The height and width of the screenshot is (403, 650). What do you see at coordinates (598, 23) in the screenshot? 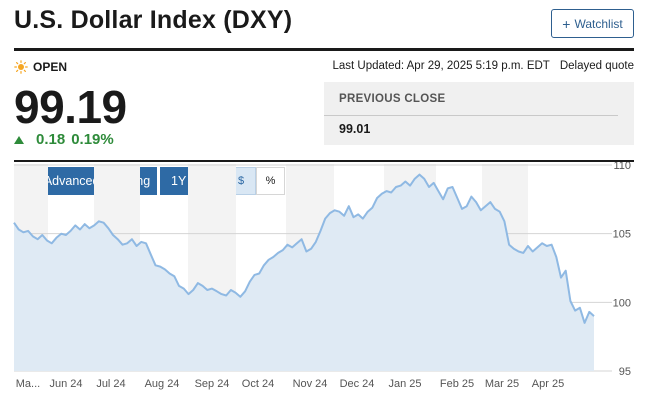
I see `watchlist-label: Watchlist` at bounding box center [598, 23].